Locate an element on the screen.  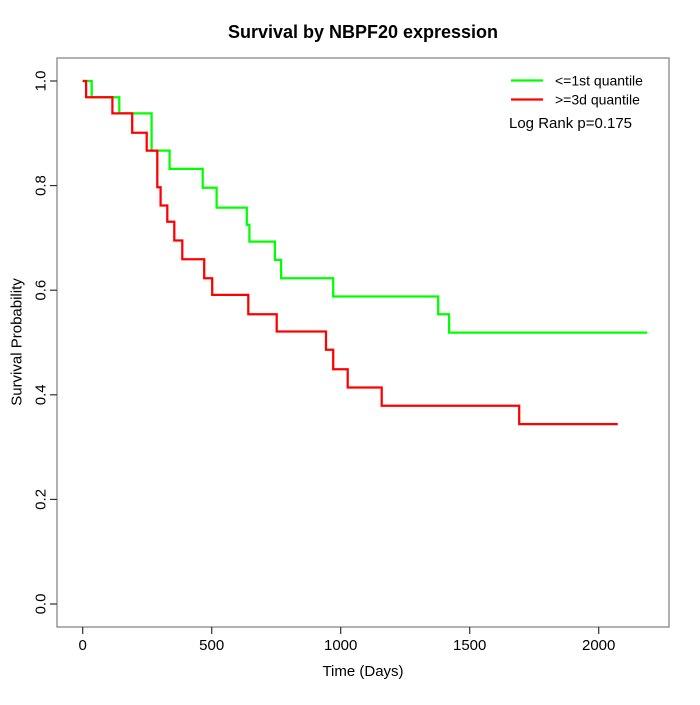
x-axis-ticks: 0 500 1000 1500 2000 is located at coordinates (347, 640).